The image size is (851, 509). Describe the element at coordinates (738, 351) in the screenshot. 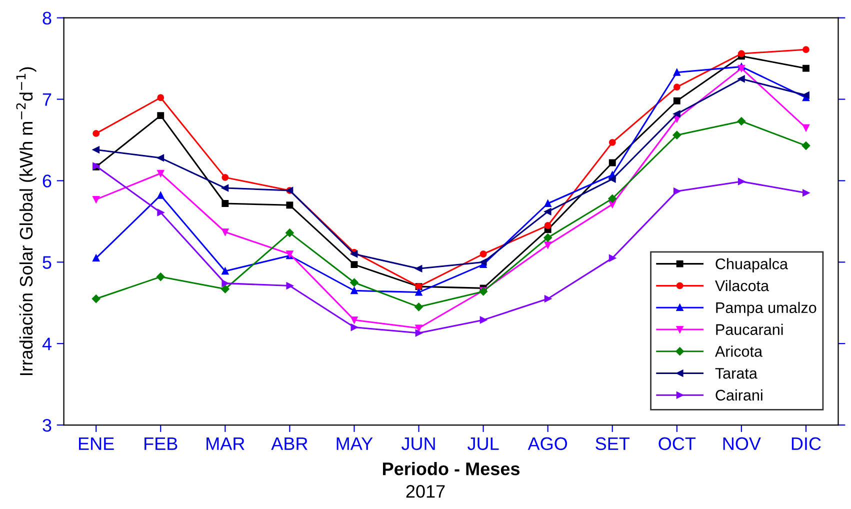

I see `legend-label: Aricota` at that location.